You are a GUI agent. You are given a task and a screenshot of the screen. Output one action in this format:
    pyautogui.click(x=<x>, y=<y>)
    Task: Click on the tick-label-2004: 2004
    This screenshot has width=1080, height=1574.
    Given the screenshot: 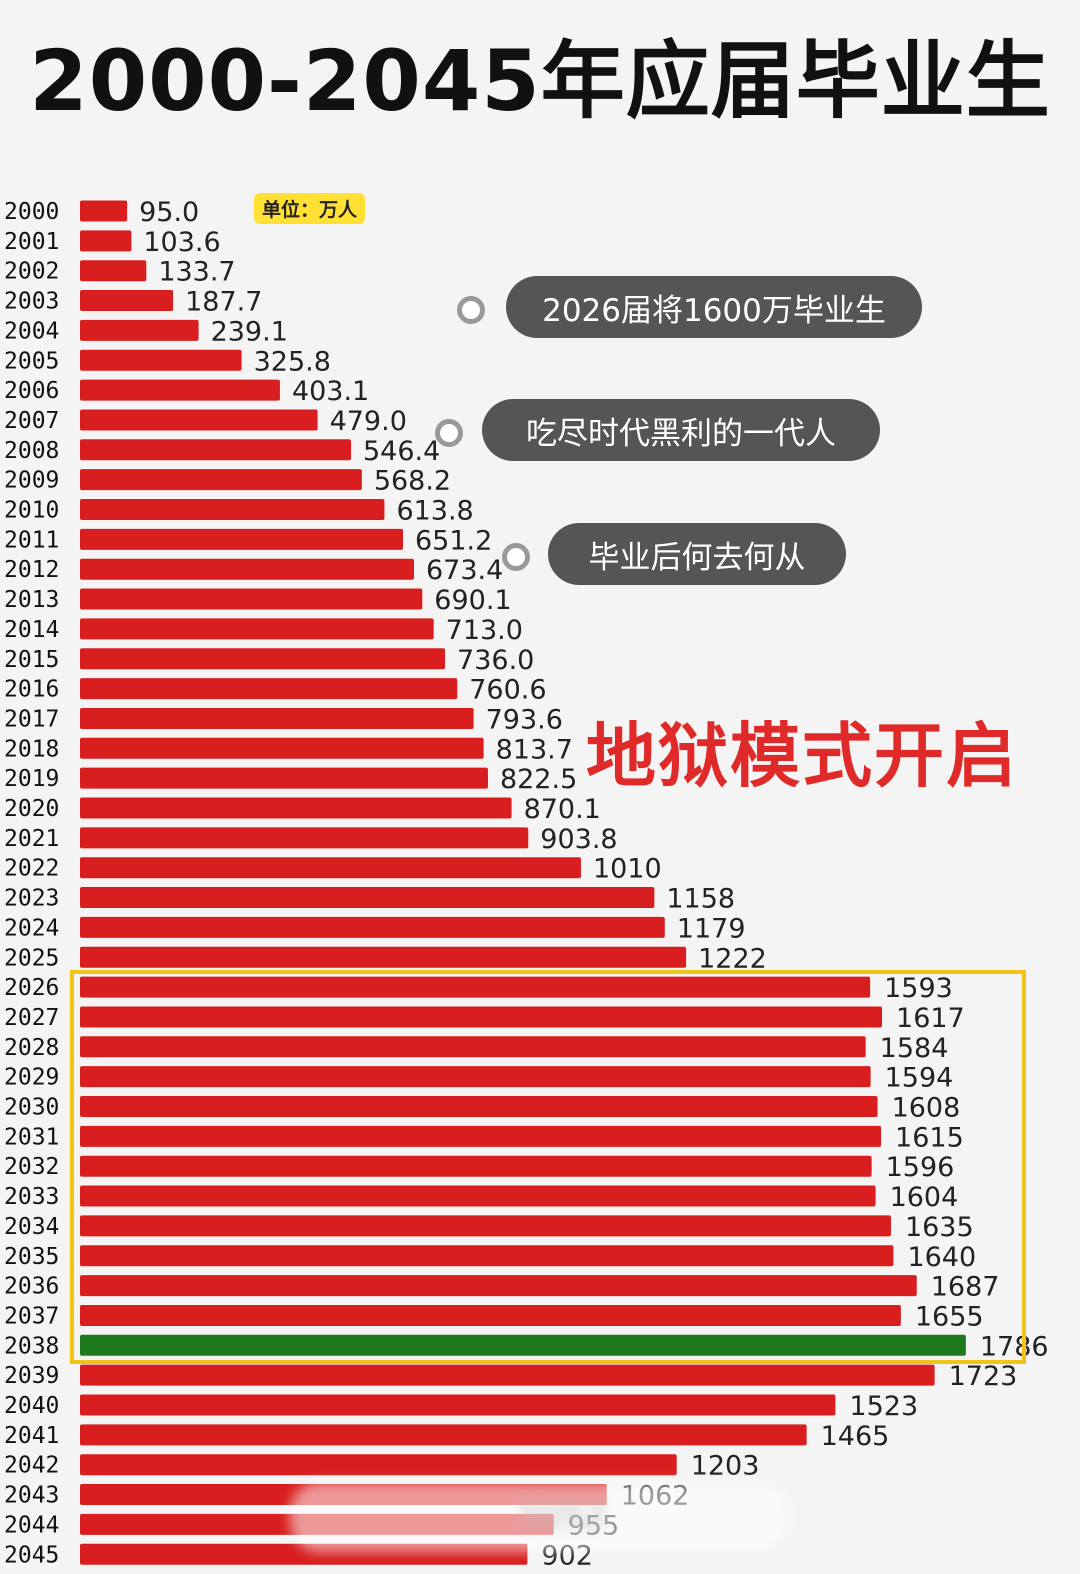 What is the action you would take?
    pyautogui.click(x=31, y=331)
    